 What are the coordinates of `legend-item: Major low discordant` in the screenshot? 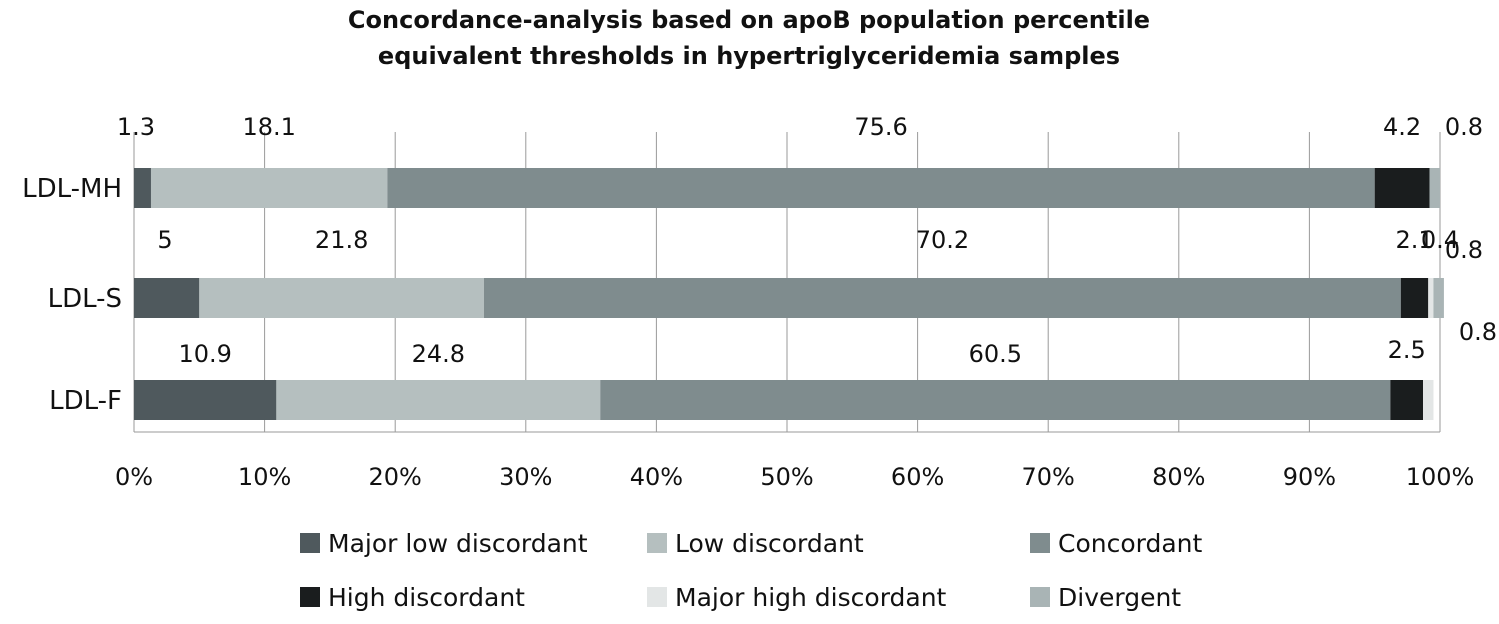 It's located at (444, 543).